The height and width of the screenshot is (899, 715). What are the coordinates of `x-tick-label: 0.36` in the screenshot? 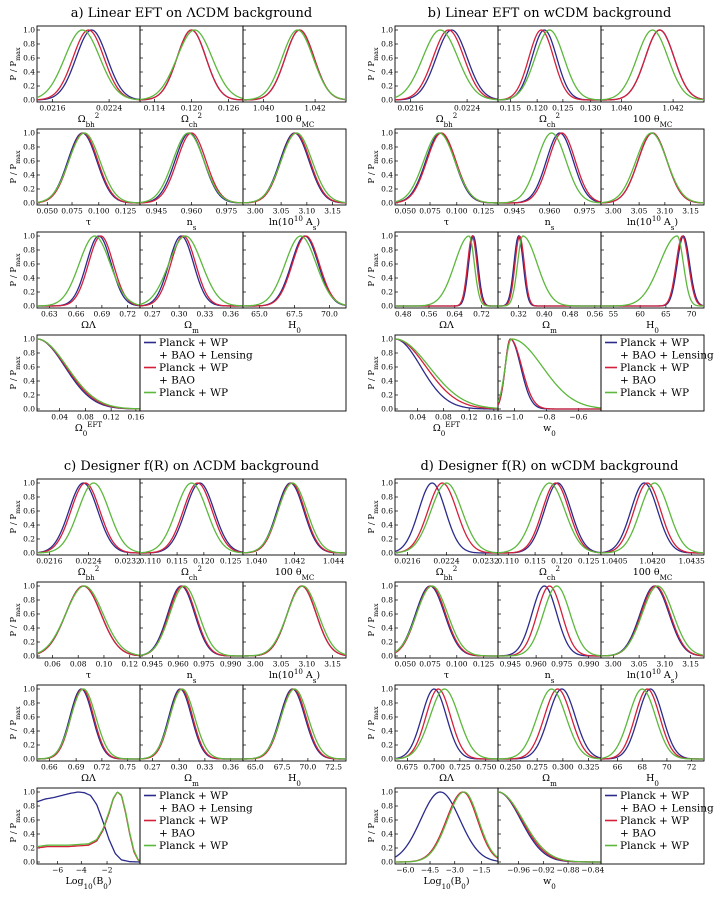 It's located at (230, 314).